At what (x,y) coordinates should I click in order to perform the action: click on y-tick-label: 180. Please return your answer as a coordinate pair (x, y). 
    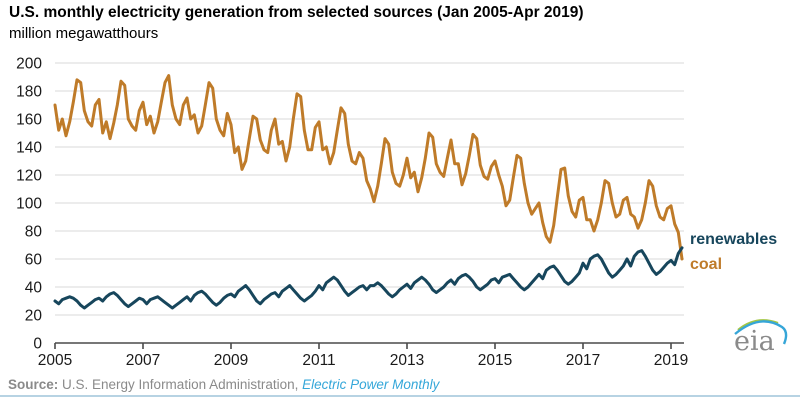
    Looking at the image, I should click on (29, 92).